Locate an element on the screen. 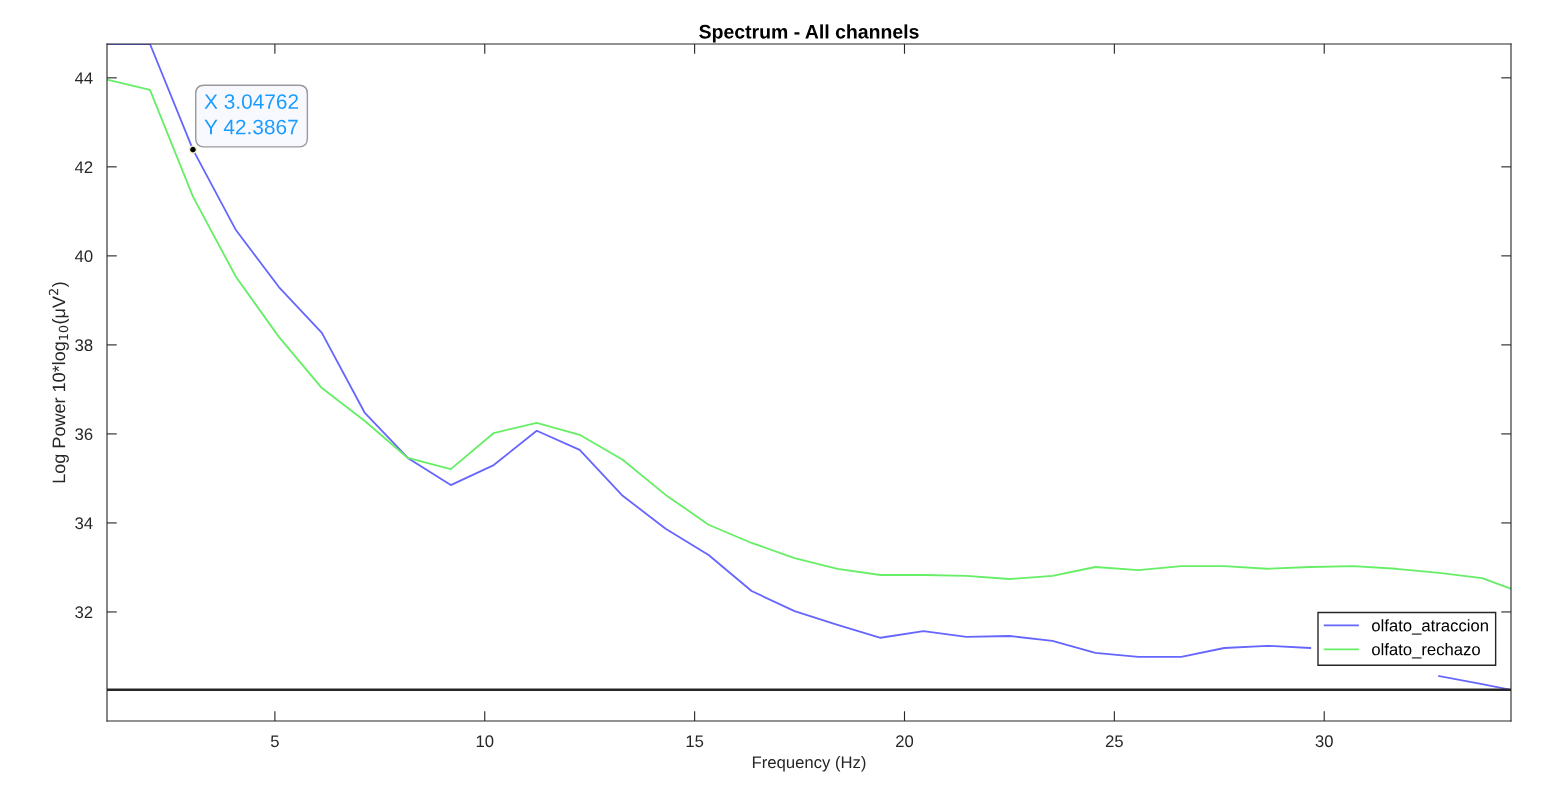 This screenshot has width=1542, height=800. y-tick-label: 34 is located at coordinates (84, 523).